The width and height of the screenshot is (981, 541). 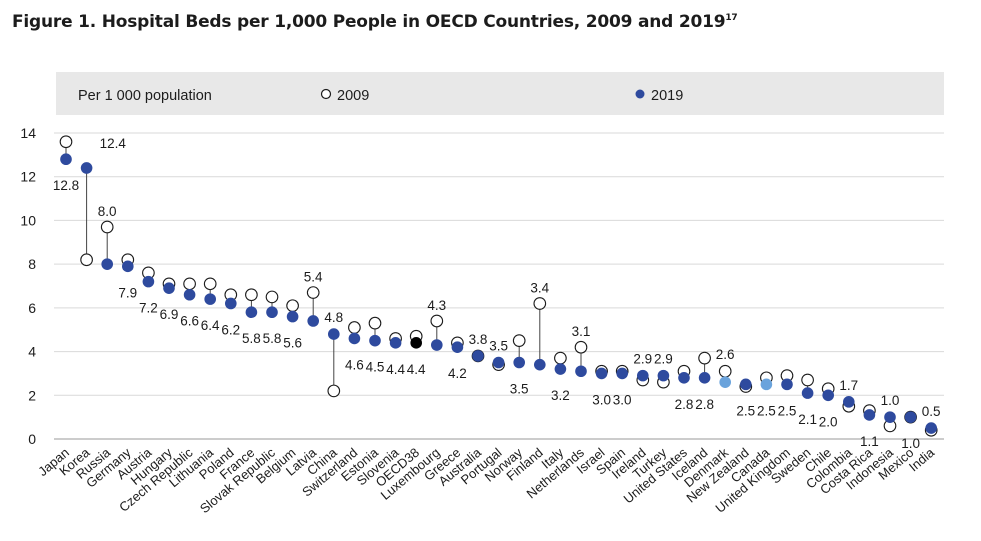 I want to click on value-label-portugal: 3.5, so click(x=498, y=346).